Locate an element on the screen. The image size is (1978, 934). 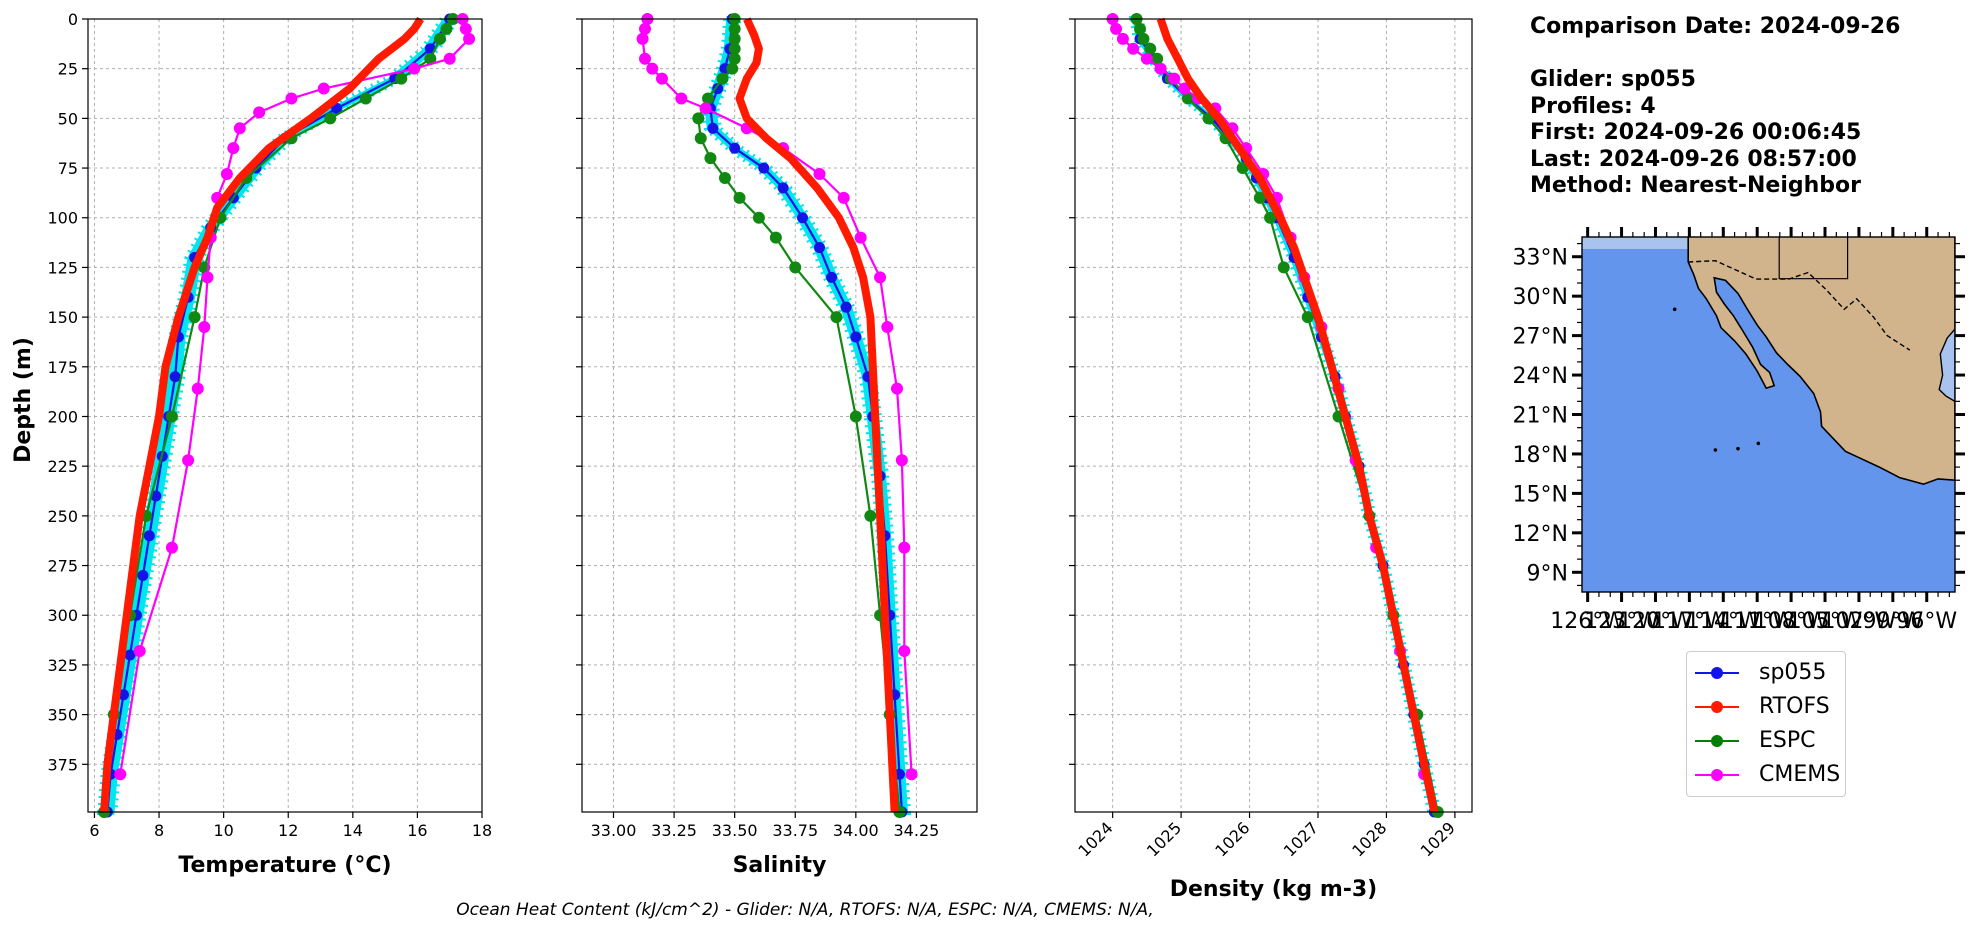
map-lon-label: 96°W is located at coordinates (1926, 621).